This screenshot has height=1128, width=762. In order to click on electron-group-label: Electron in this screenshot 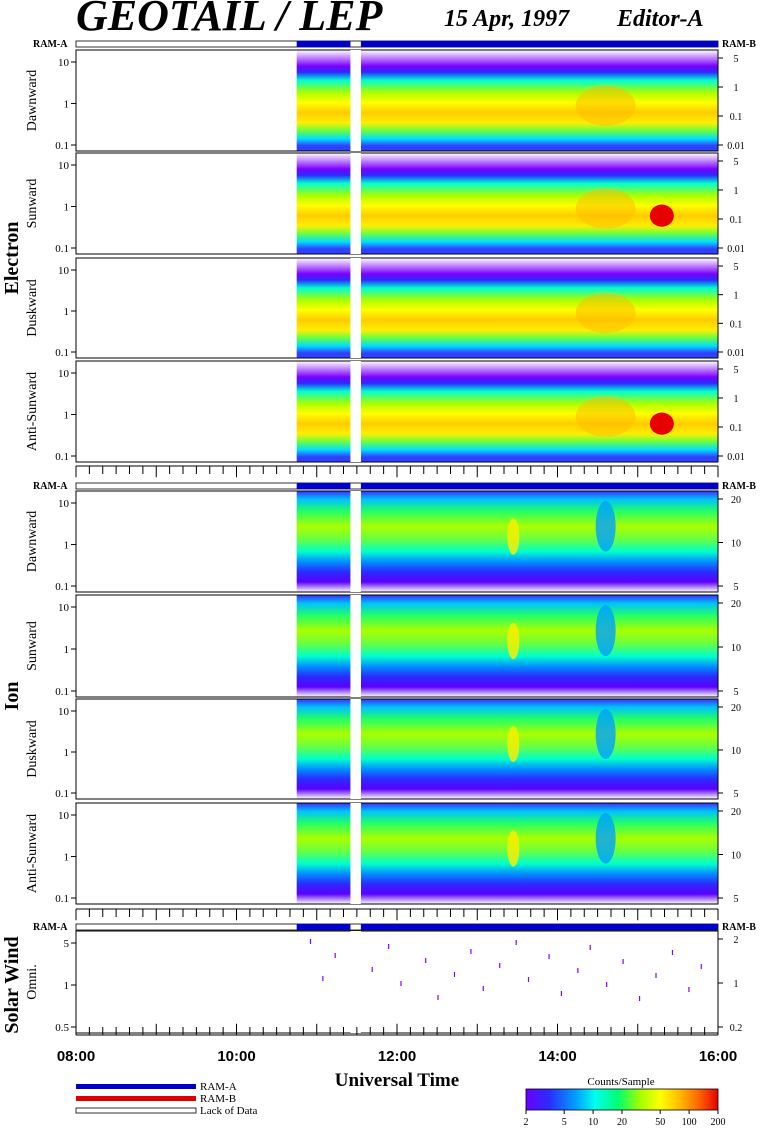, I will do `click(12, 258)`.